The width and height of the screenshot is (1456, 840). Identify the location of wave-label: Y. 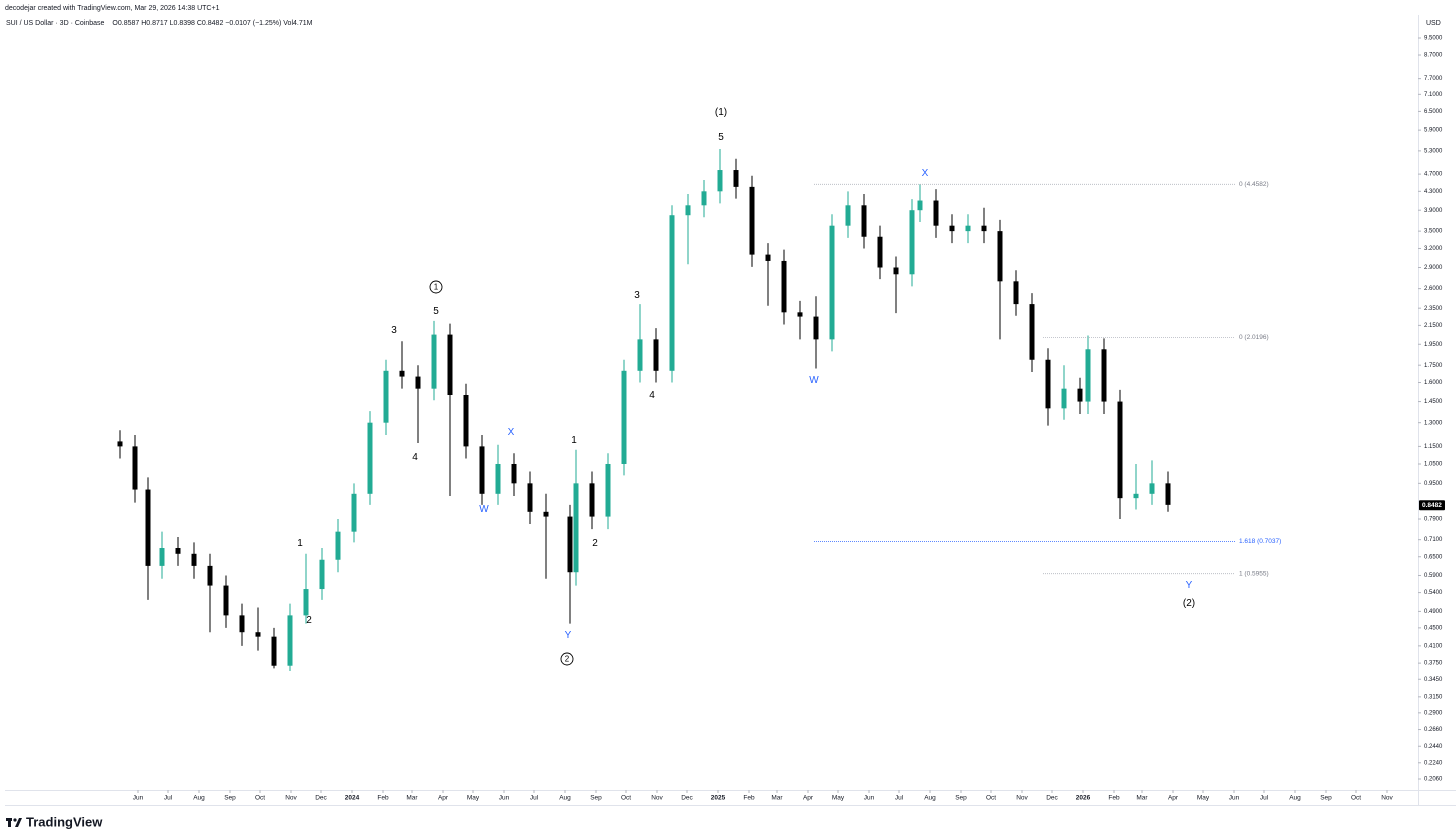
(568, 635).